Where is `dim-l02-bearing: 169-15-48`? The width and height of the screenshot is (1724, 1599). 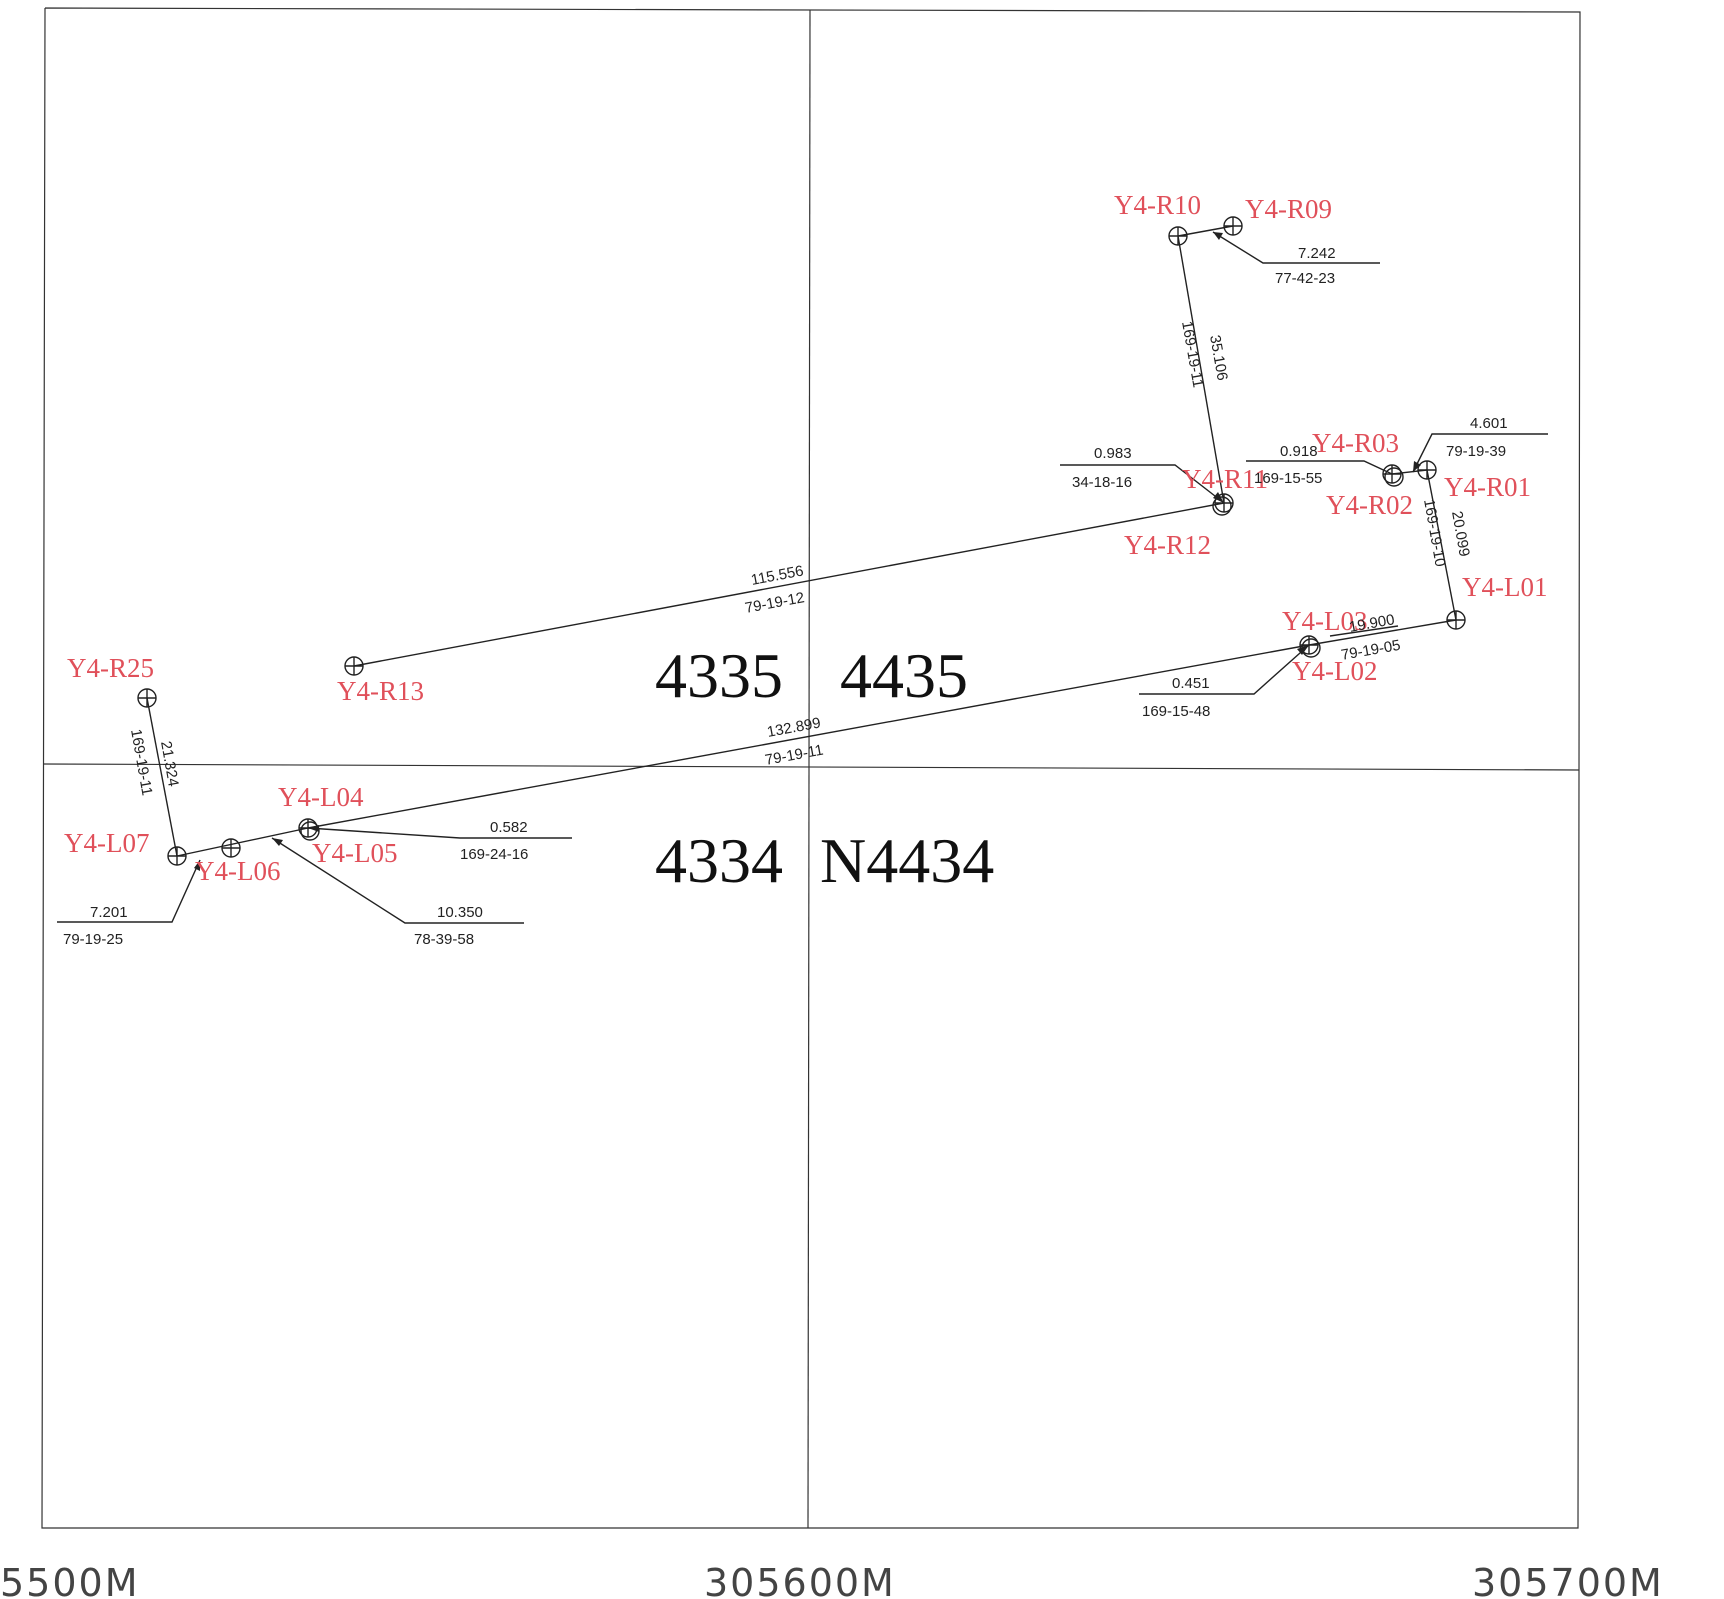
dim-l02-bearing: 169-15-48 is located at coordinates (1176, 711).